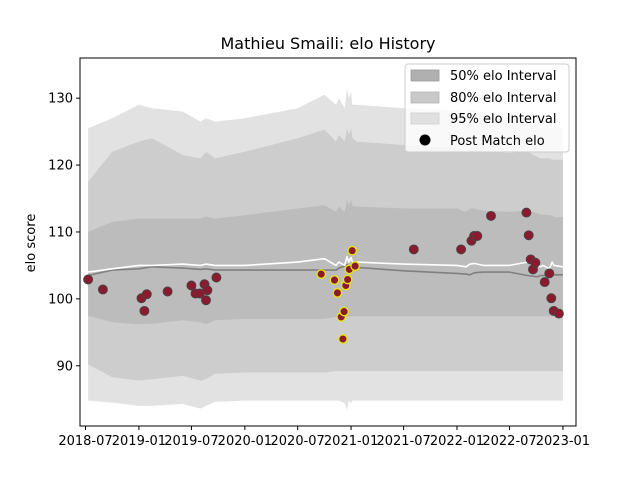 The width and height of the screenshot is (640, 480). What do you see at coordinates (60, 232) in the screenshot?
I see `y-tick-label: 110` at bounding box center [60, 232].